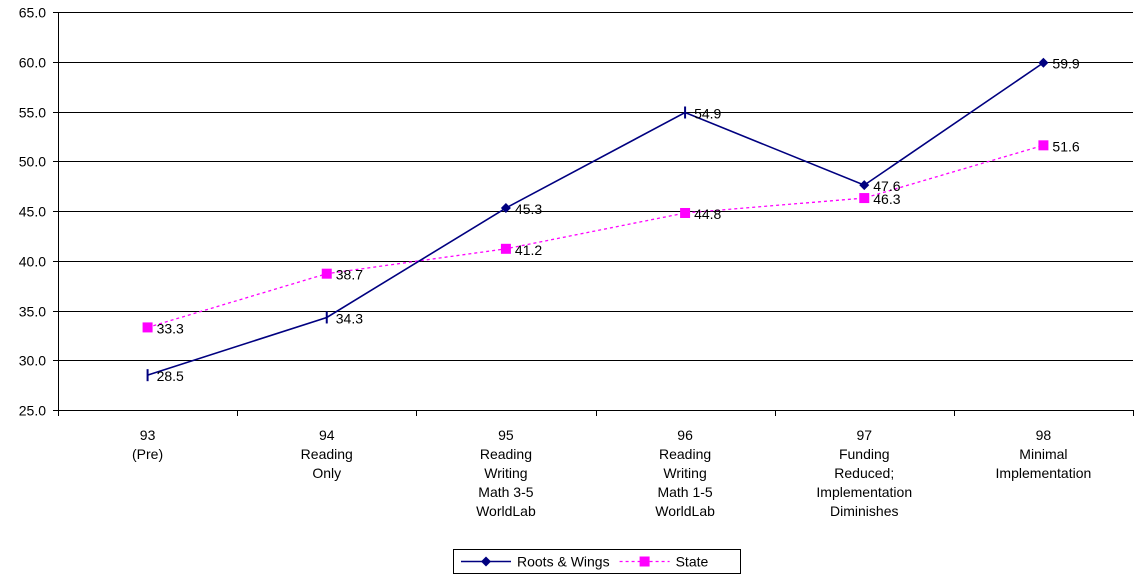  I want to click on data-label: 33.3, so click(170, 328).